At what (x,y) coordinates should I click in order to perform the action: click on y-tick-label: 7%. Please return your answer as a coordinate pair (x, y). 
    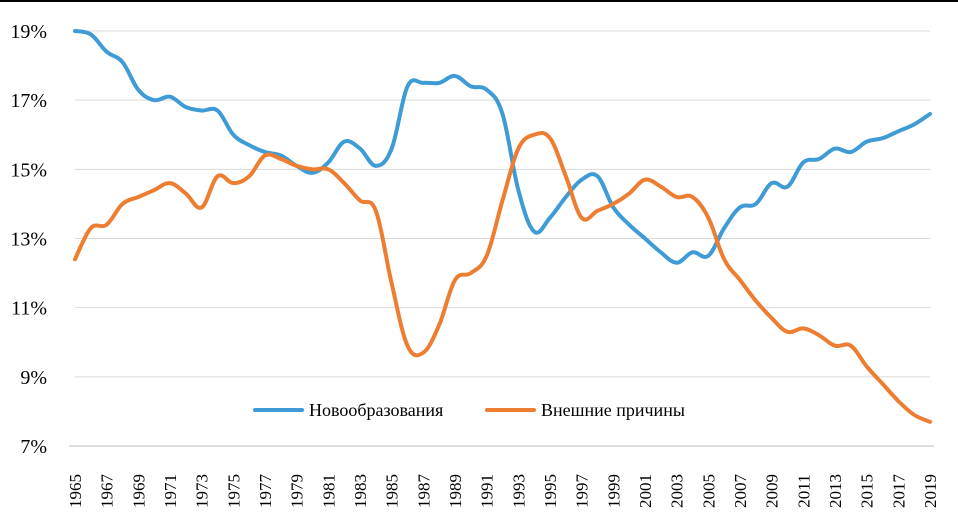
    Looking at the image, I should click on (33, 447).